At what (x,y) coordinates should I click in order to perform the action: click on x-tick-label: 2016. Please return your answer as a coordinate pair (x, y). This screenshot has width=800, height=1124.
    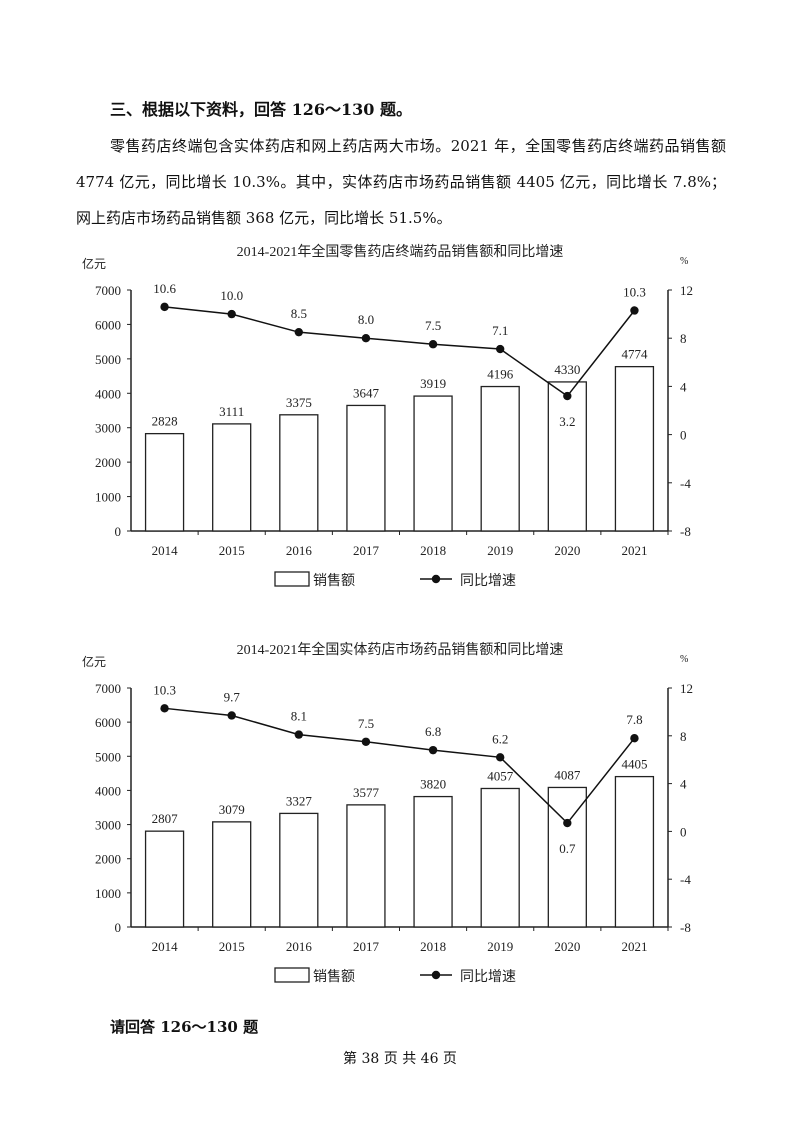
    Looking at the image, I should click on (299, 550).